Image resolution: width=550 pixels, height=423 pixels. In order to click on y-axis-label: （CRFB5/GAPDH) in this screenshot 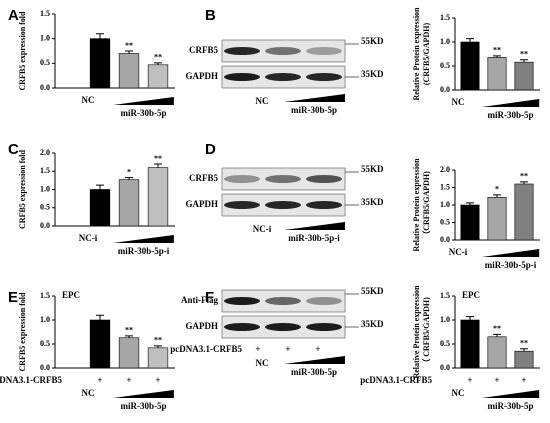, I will do `click(426, 205)`.